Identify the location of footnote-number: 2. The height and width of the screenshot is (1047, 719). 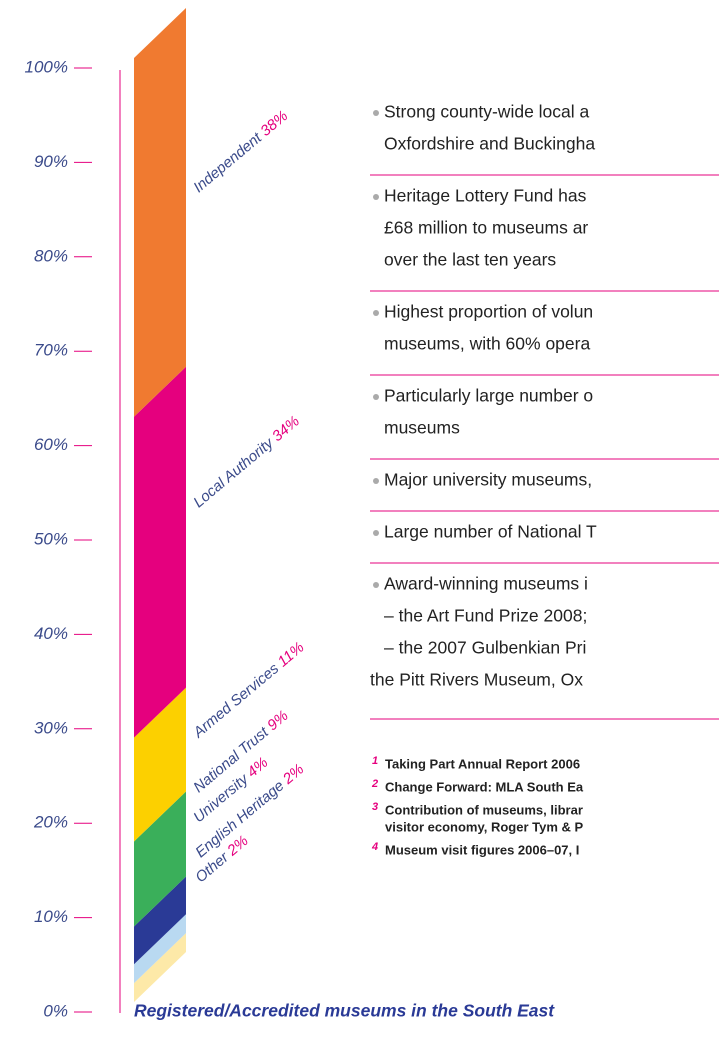
(374, 784).